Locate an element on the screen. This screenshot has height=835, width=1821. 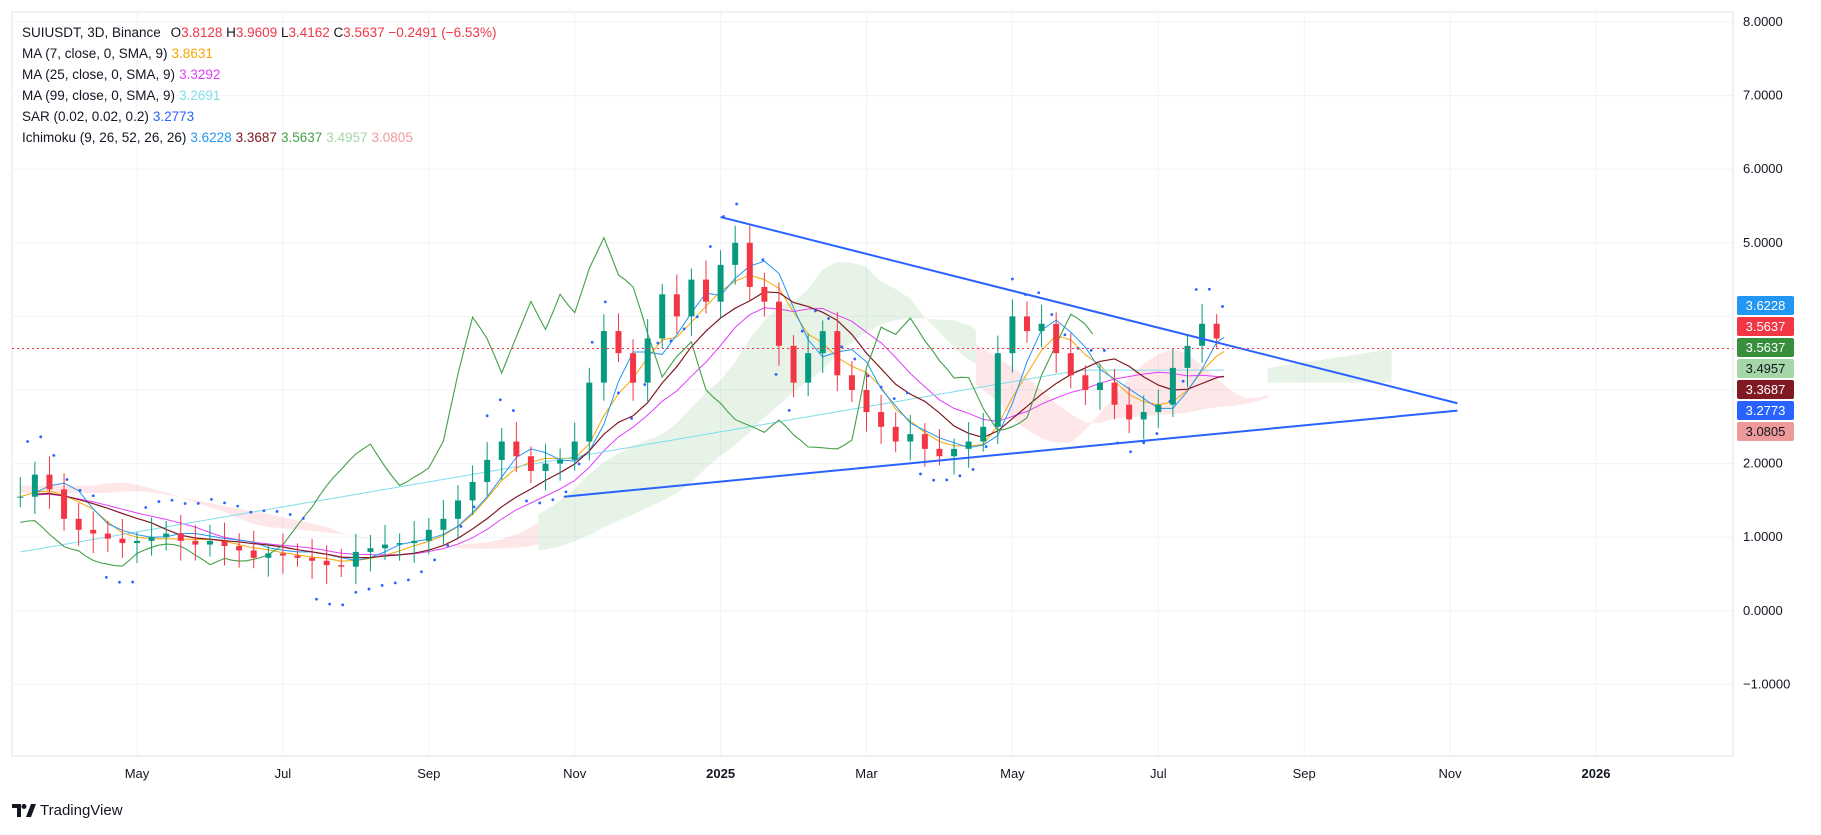
indicator-name: SAR (0.02, 0.02, 0.2) is located at coordinates (85, 116).